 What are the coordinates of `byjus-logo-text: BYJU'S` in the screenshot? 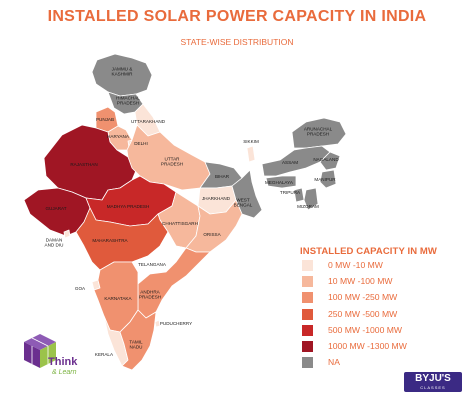 It's located at (433, 378).